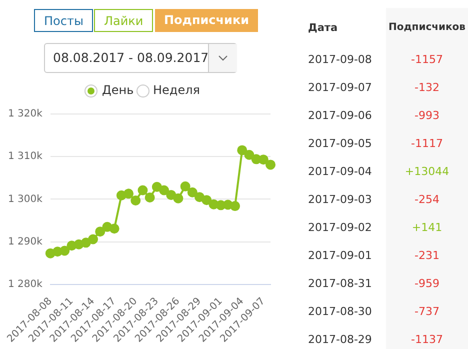 The width and height of the screenshot is (468, 349). Describe the element at coordinates (340, 59) in the screenshot. I see `category-label: 2017-09-08` at that location.